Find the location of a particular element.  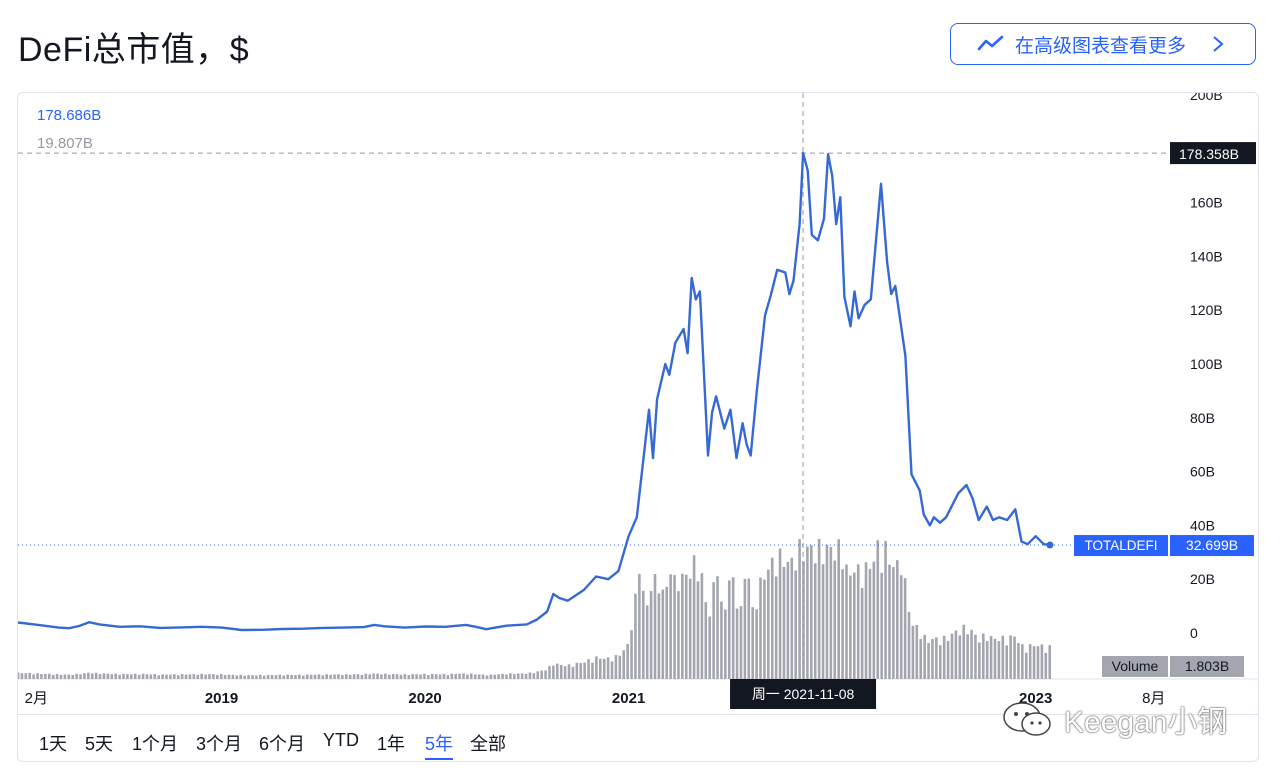

tab-1y: 1年 is located at coordinates (391, 744).